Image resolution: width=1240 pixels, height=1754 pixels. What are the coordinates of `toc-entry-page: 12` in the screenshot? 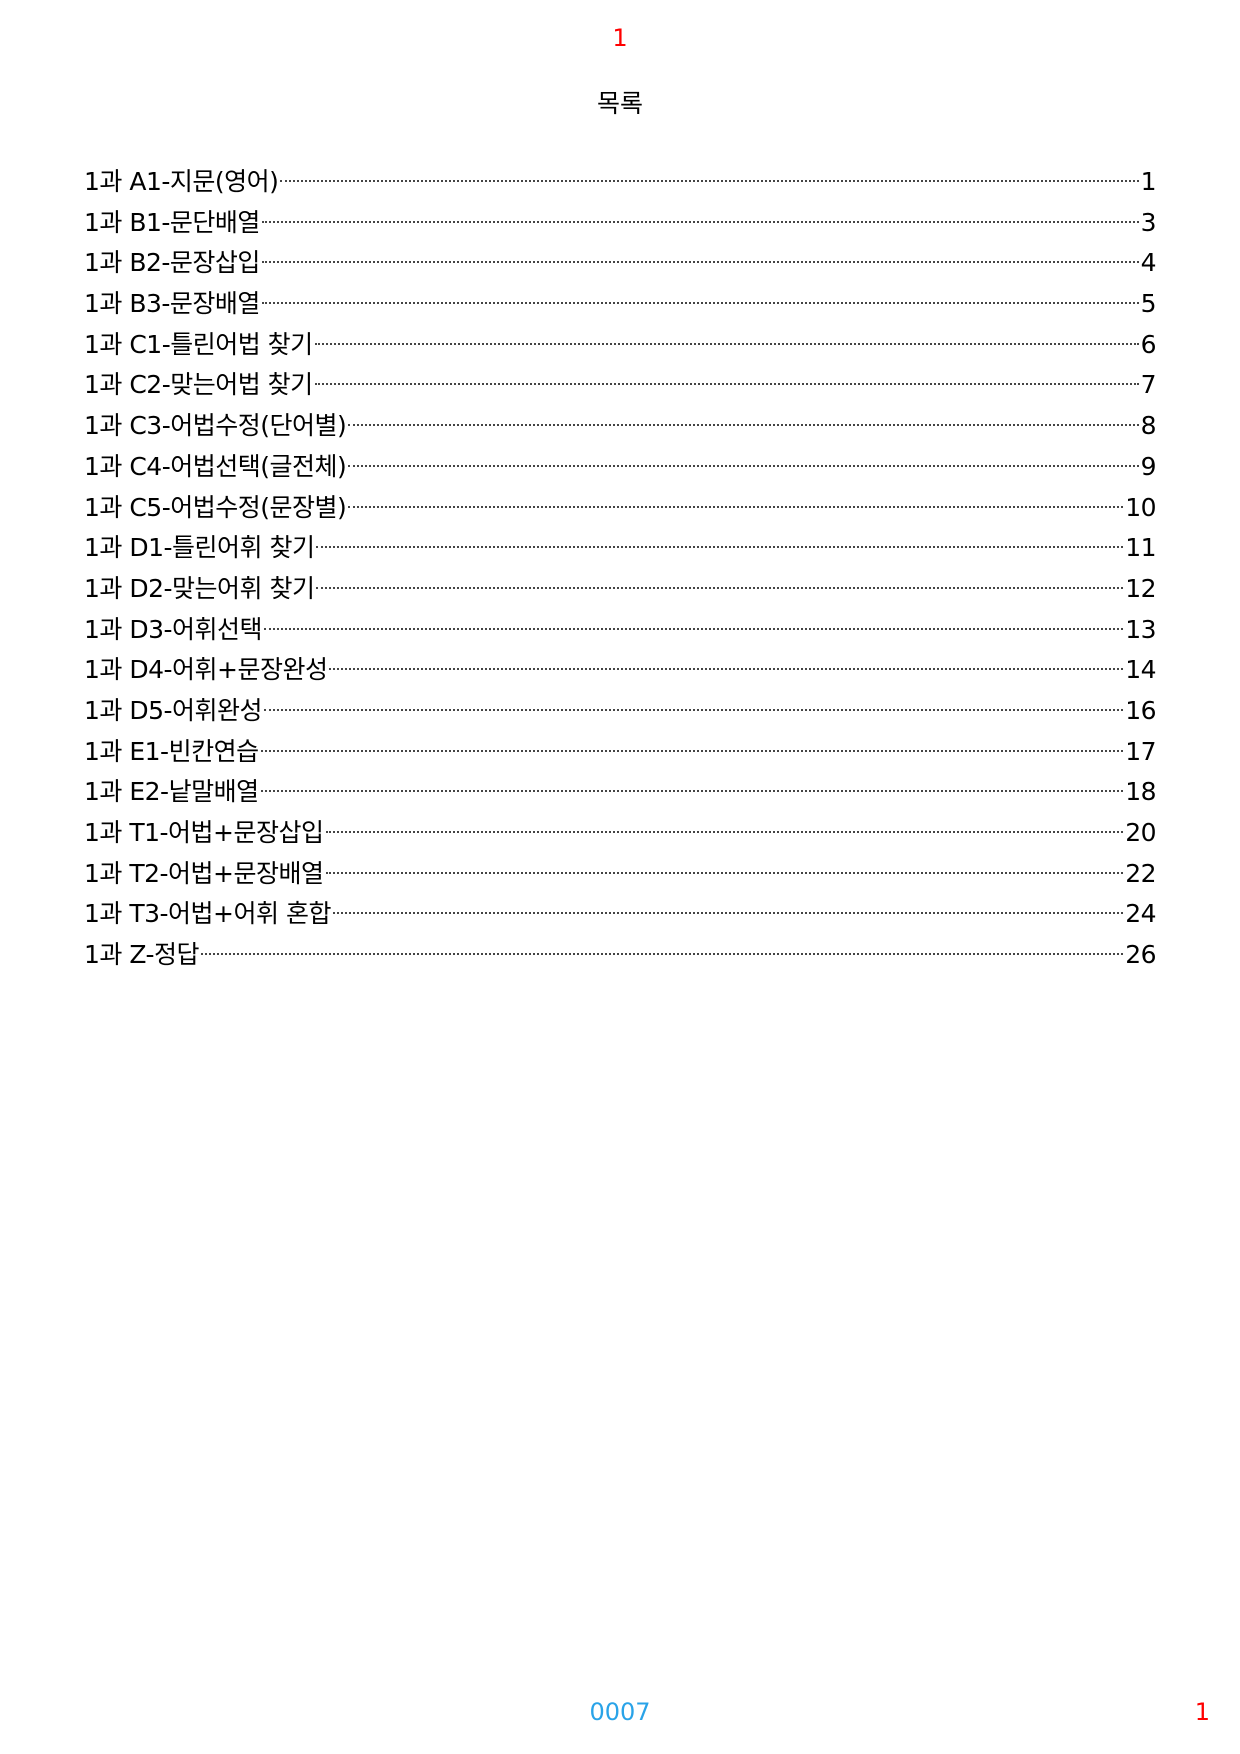 It's located at (1140, 588).